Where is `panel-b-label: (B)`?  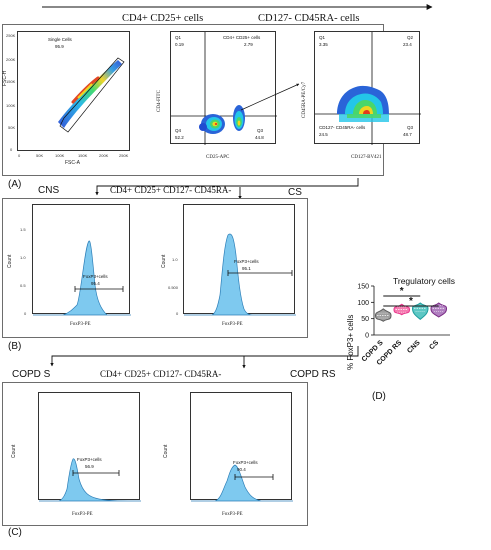
panel-b-label: (B) is located at coordinates (15, 346).